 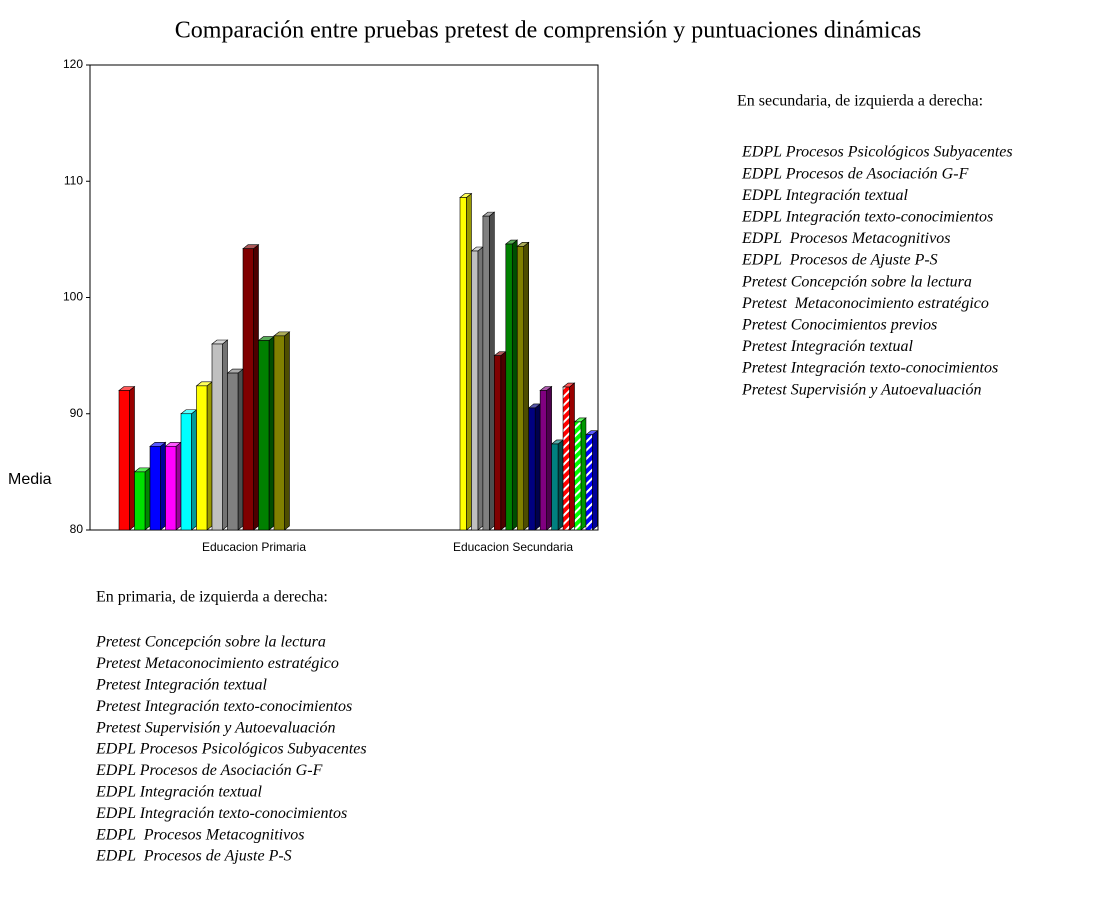 I want to click on note-item: Pretest Integración texto-conocimientos, so click(x=869, y=368).